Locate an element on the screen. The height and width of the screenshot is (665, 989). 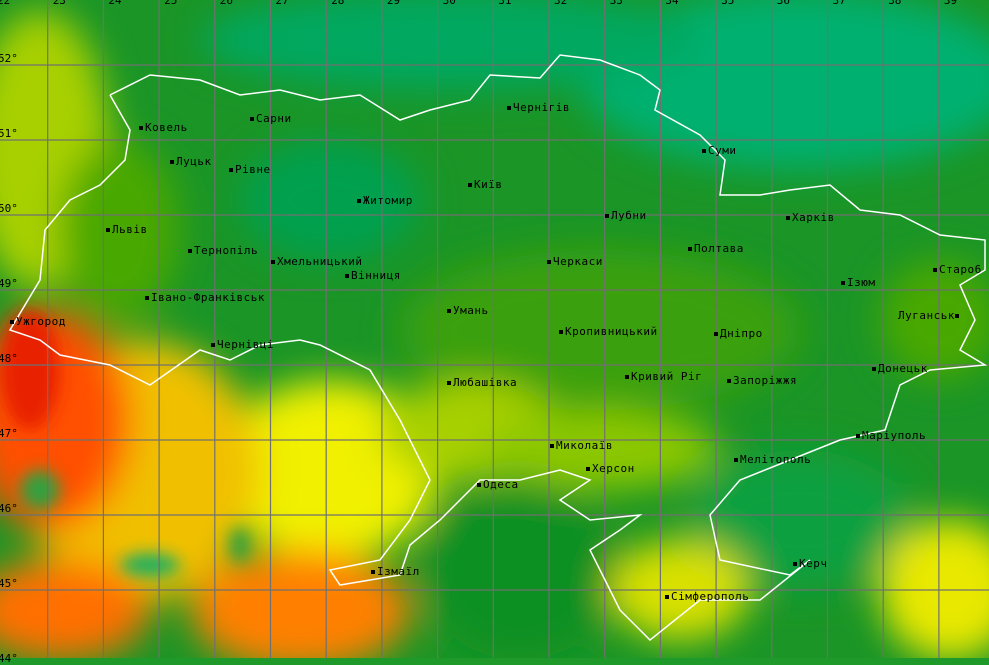
city-marker: Херсон is located at coordinates (610, 469).